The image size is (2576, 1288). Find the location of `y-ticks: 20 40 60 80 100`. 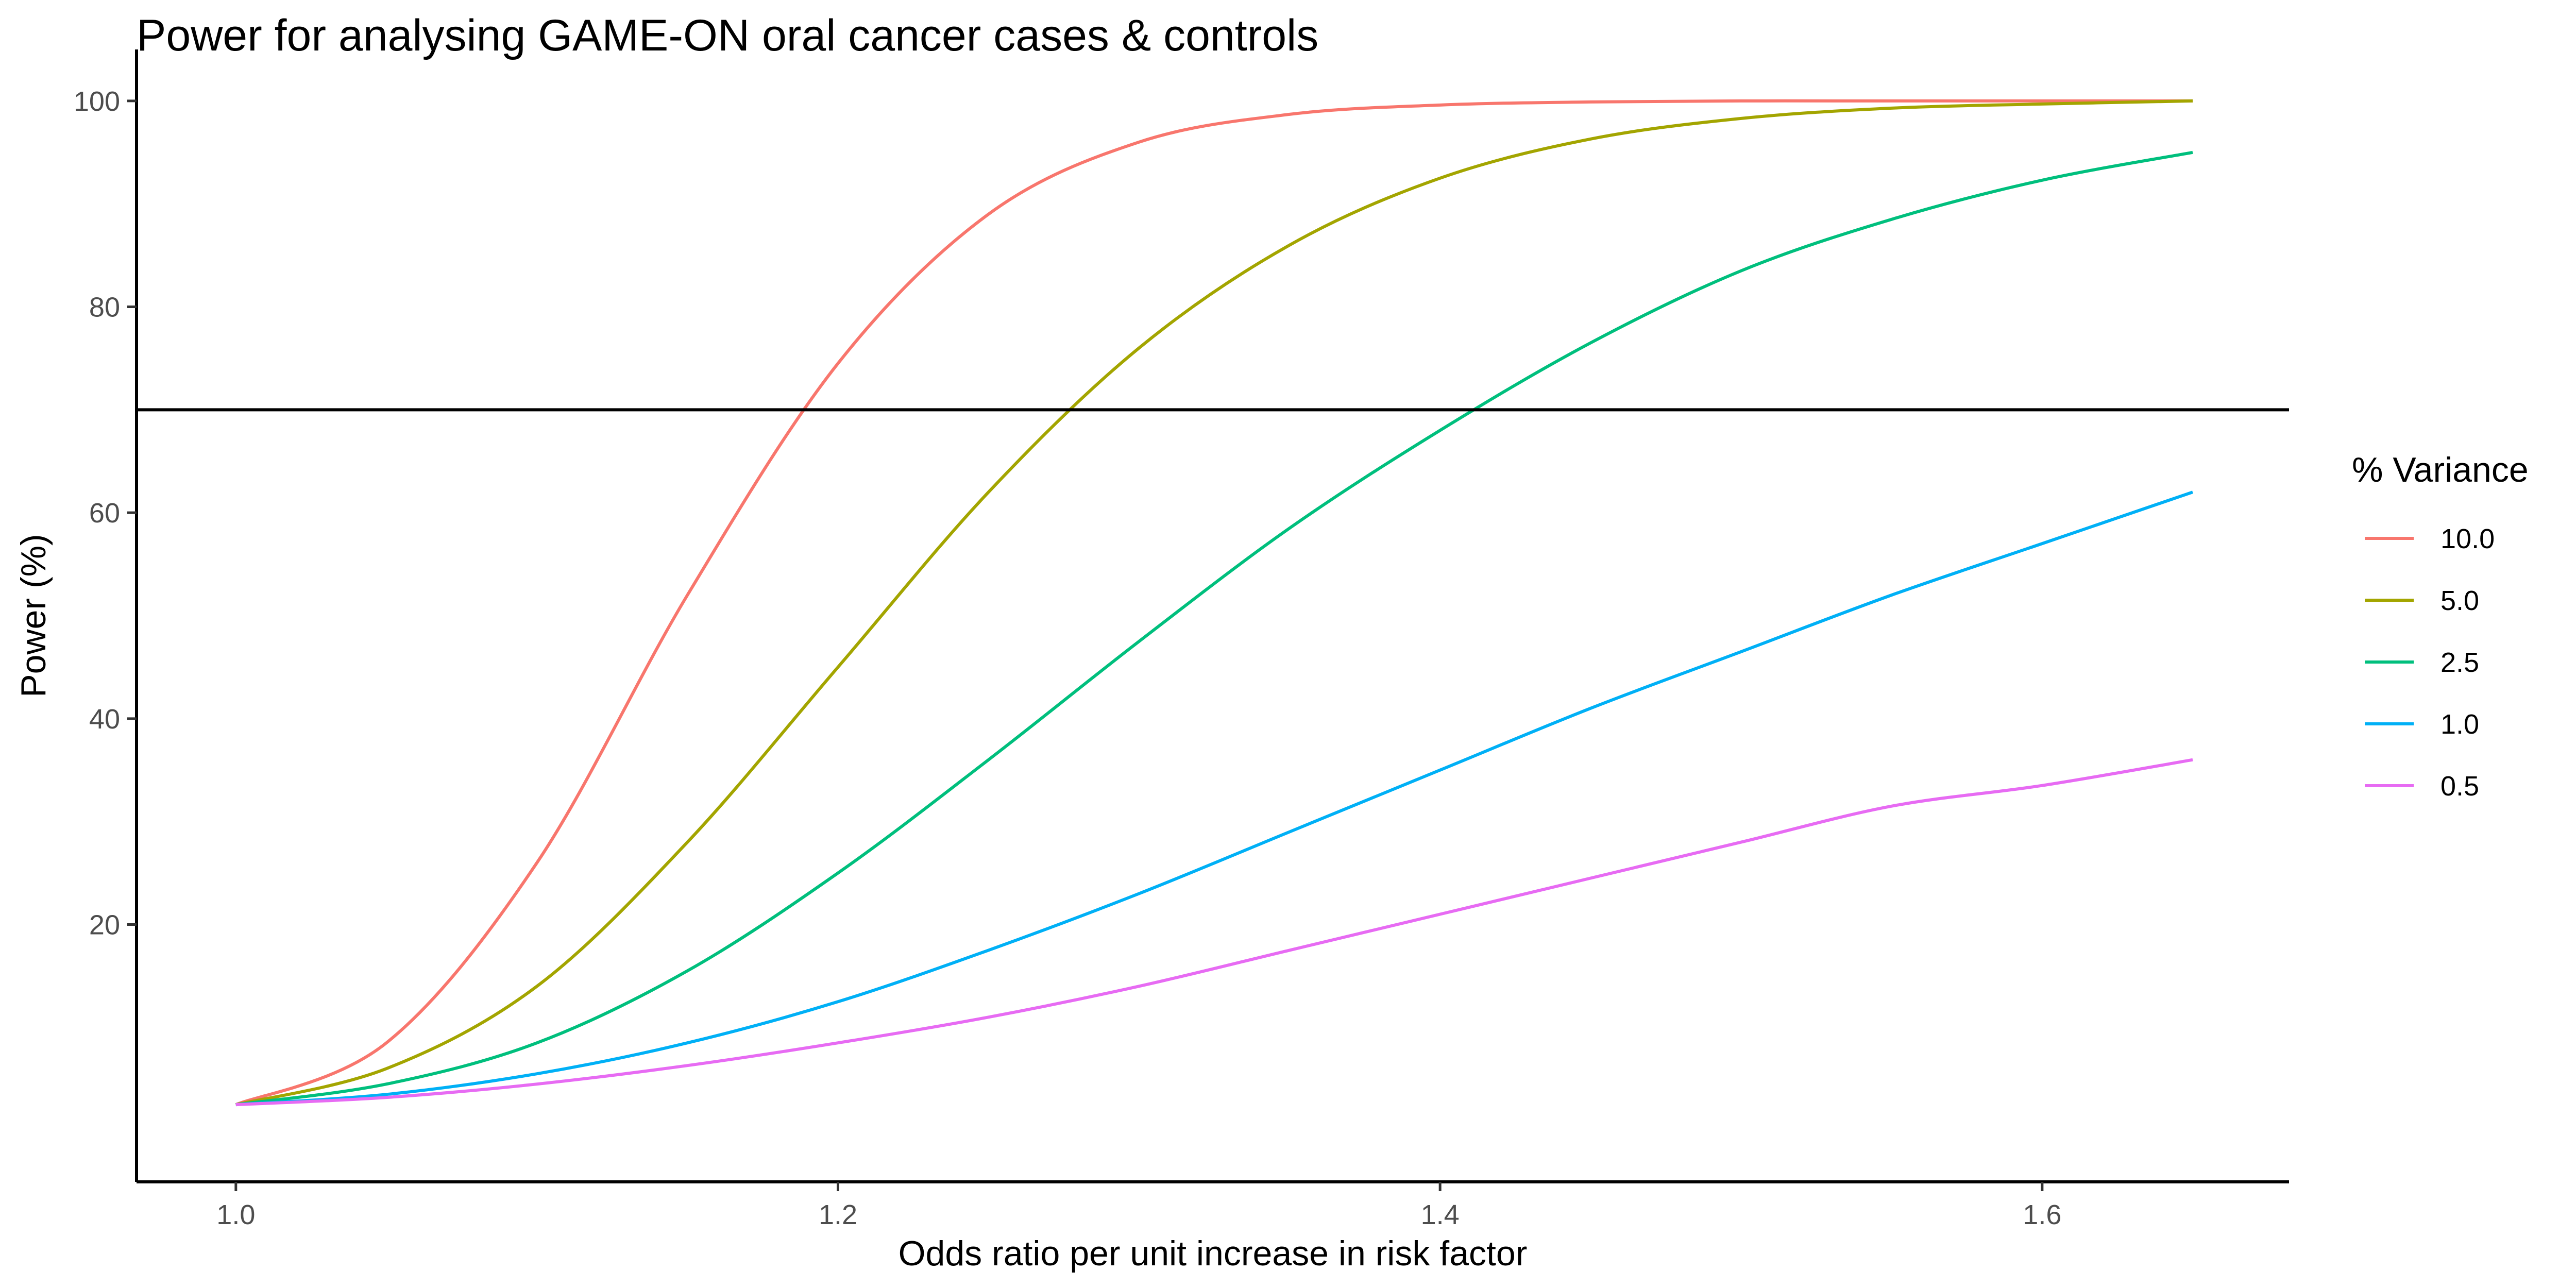

y-ticks: 20 40 60 80 100 is located at coordinates (105, 513).